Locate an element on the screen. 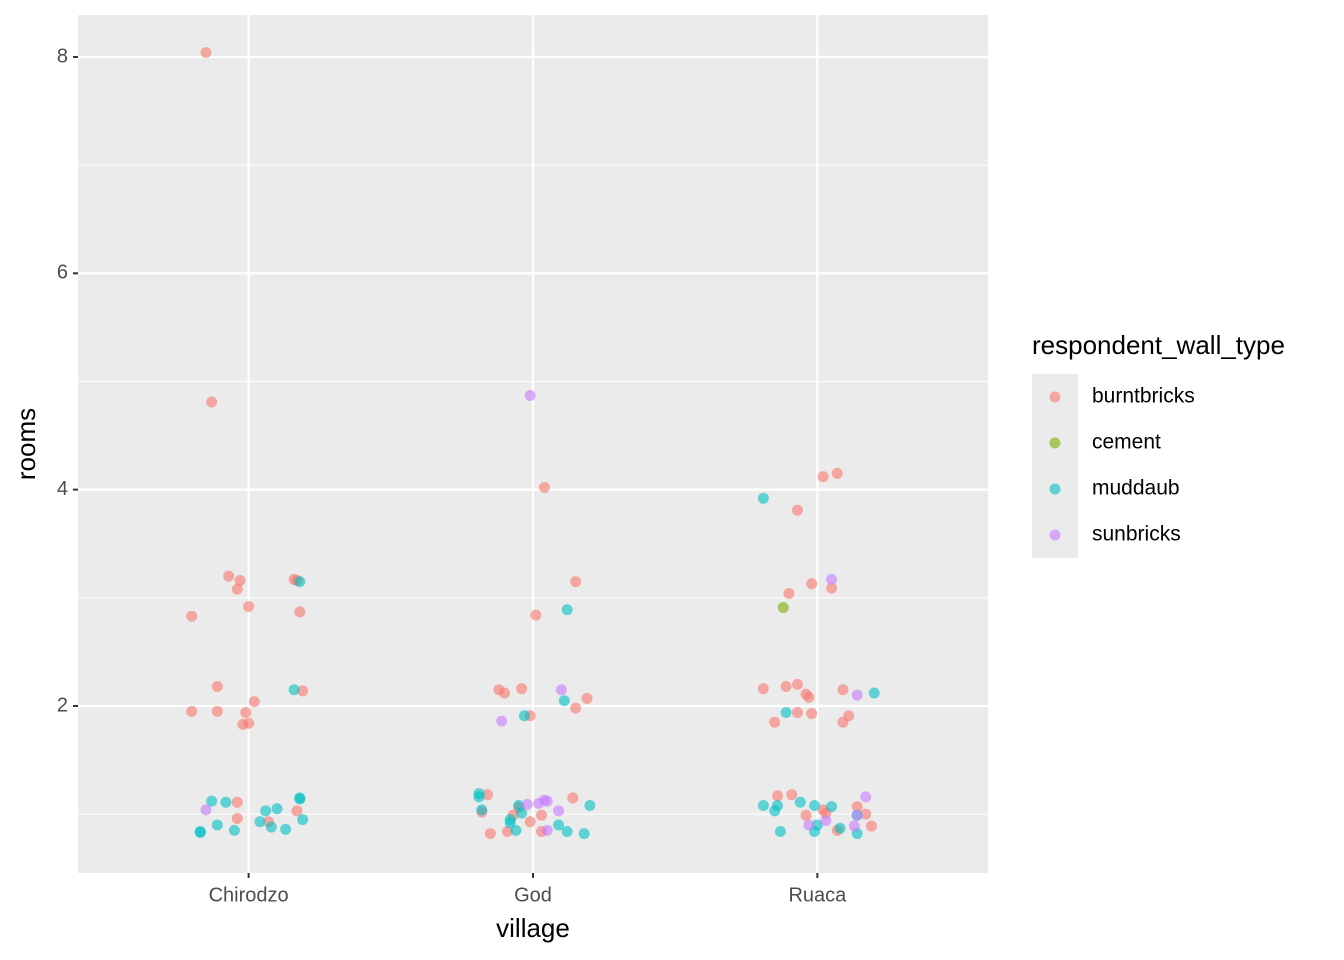  legend-label: burntbricks is located at coordinates (1143, 396).